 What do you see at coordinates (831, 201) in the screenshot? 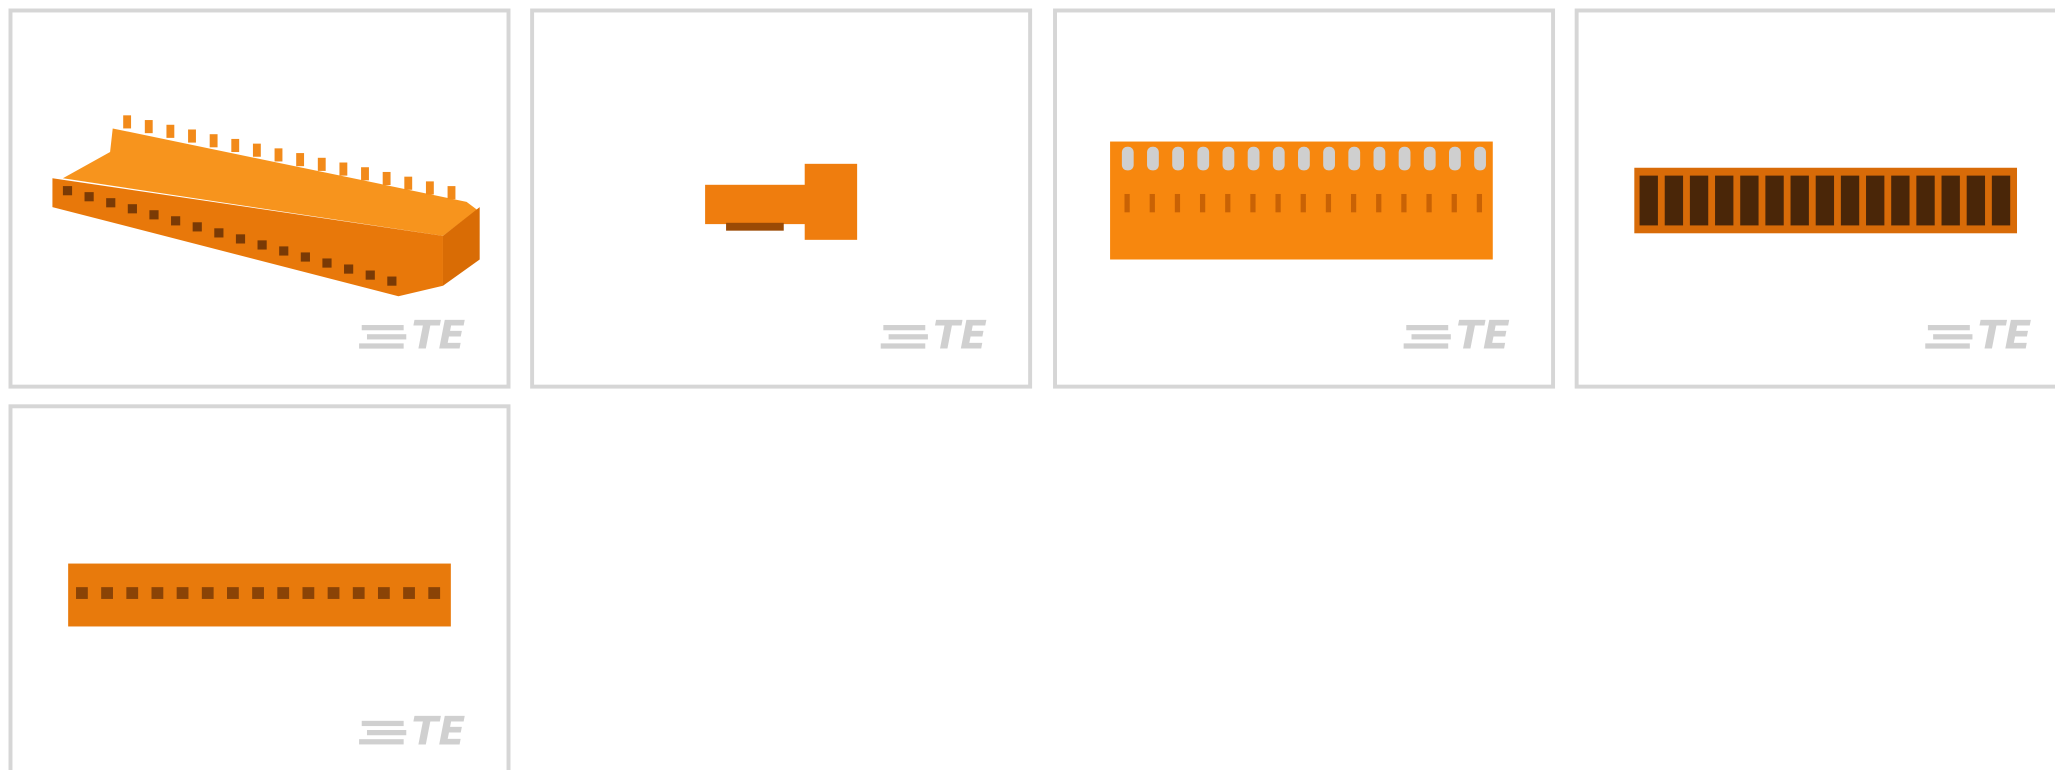
I see `connector-latch` at bounding box center [831, 201].